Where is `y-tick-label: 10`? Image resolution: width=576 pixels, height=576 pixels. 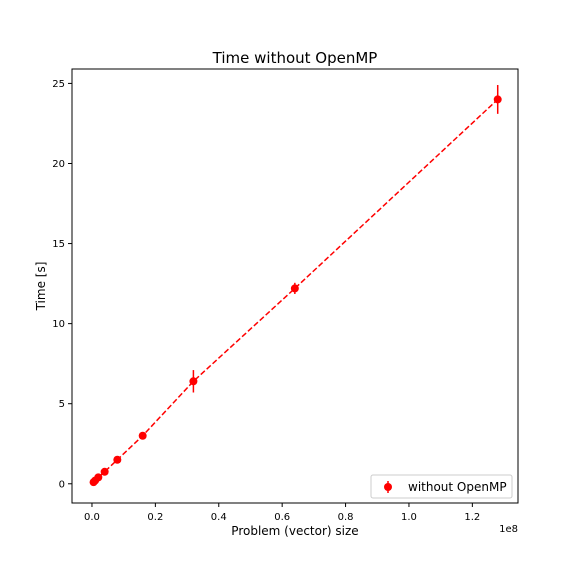 y-tick-label: 10 is located at coordinates (58, 324).